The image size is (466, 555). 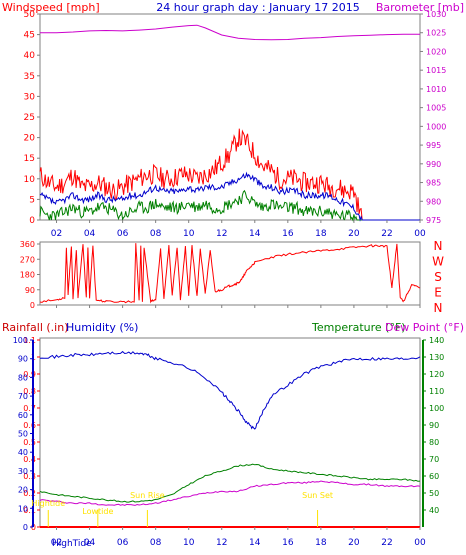 What do you see at coordinates (30, 56) in the screenshot?
I see `windspeed-tick-label: 40` at bounding box center [30, 56].